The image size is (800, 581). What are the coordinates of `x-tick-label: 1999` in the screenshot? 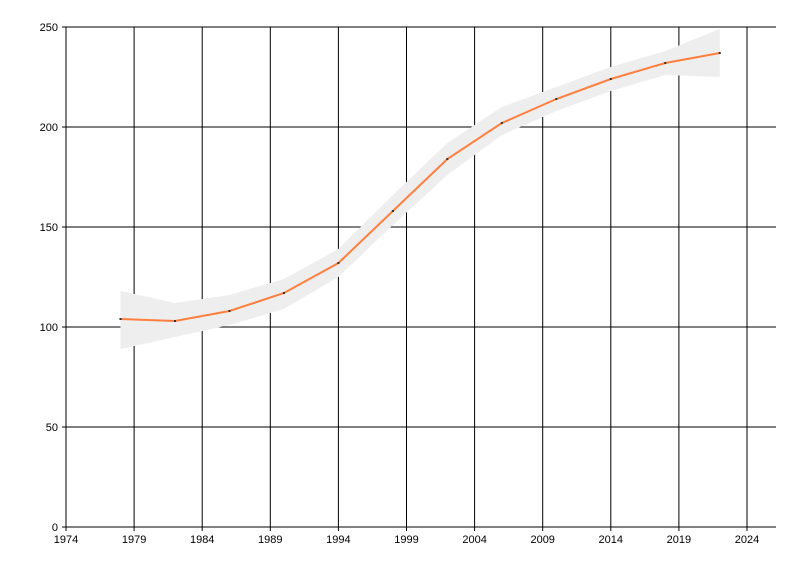 It's located at (406, 540).